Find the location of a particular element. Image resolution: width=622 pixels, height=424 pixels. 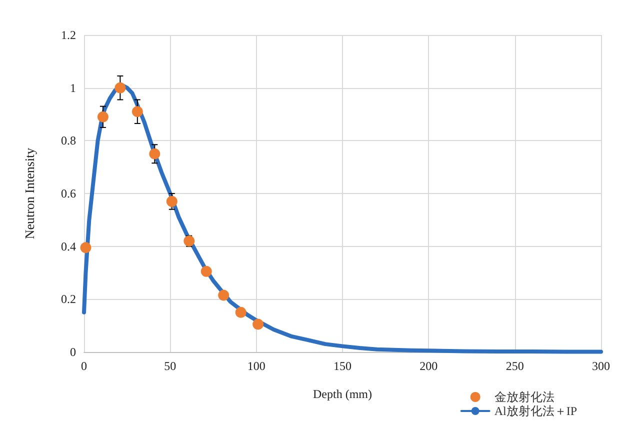

x-axis-title: Depth (mm) is located at coordinates (342, 394).